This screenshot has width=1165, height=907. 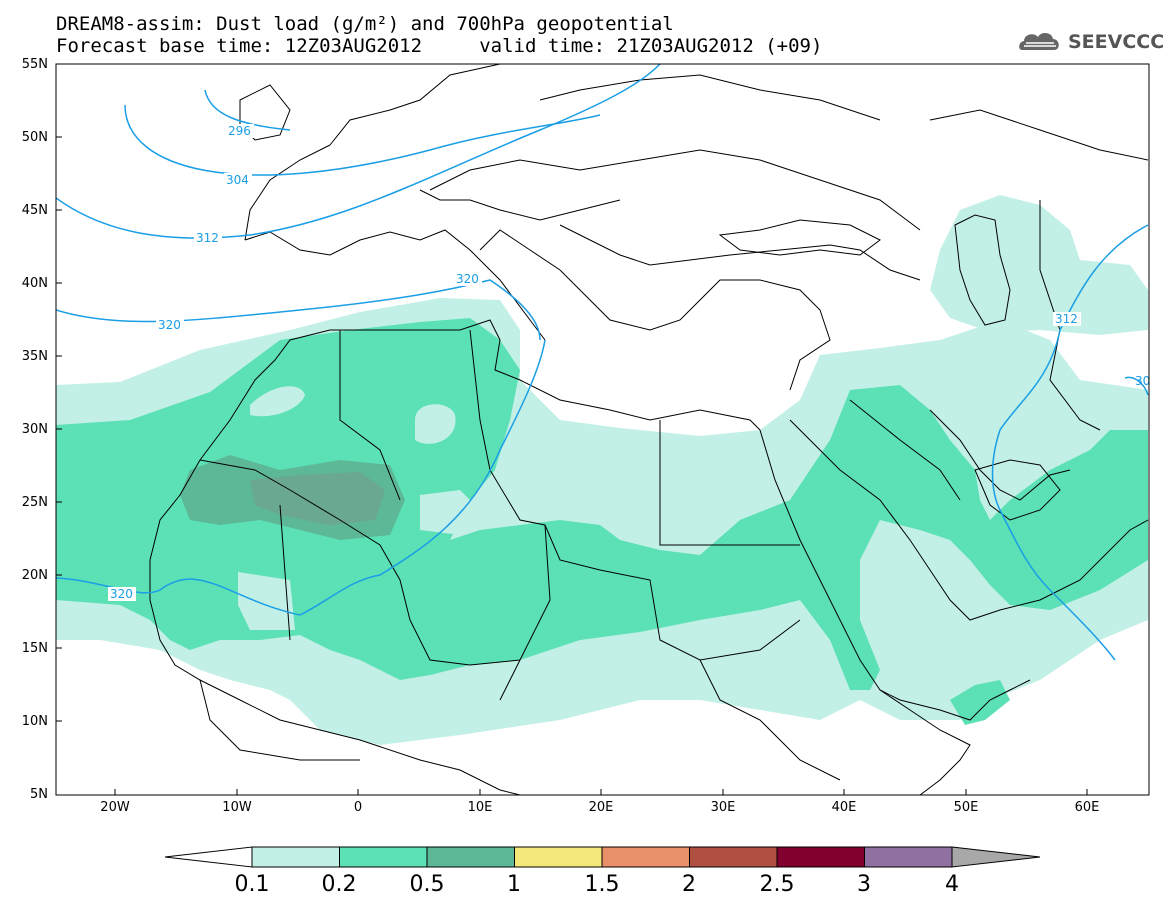 What do you see at coordinates (777, 884) in the screenshot?
I see `colorbar-label-2.5: 2.5` at bounding box center [777, 884].